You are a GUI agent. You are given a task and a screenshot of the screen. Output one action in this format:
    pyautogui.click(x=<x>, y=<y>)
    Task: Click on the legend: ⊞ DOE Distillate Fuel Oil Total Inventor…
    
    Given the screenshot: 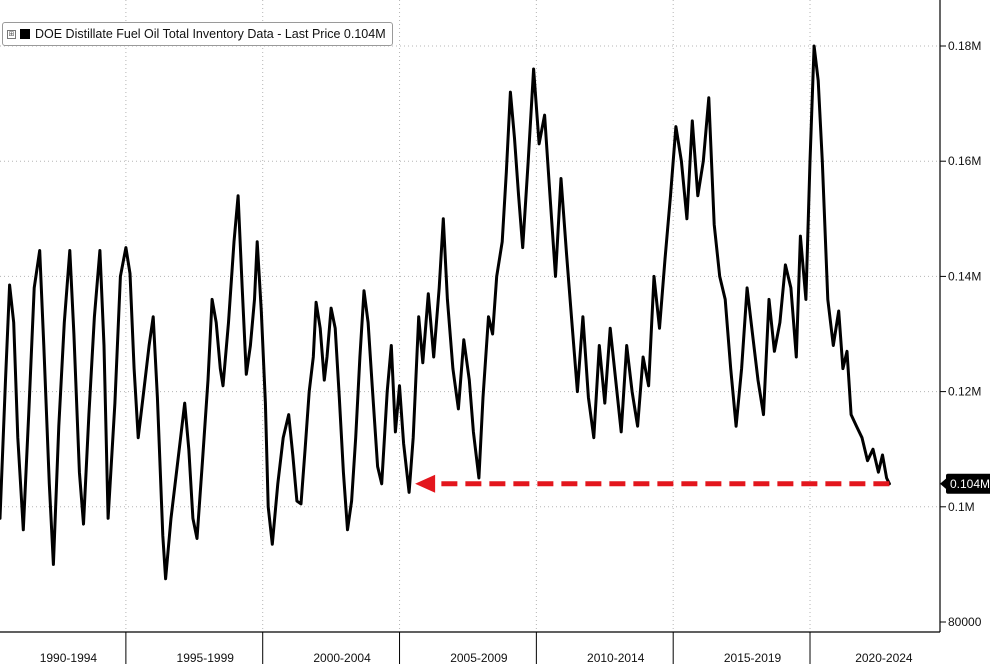 What is the action you would take?
    pyautogui.click(x=197, y=34)
    